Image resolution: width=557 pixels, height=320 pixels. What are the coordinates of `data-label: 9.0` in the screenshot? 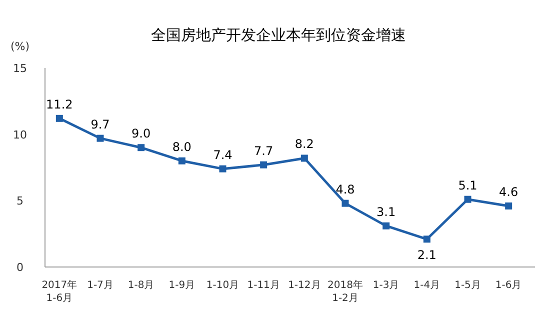 It's located at (141, 133).